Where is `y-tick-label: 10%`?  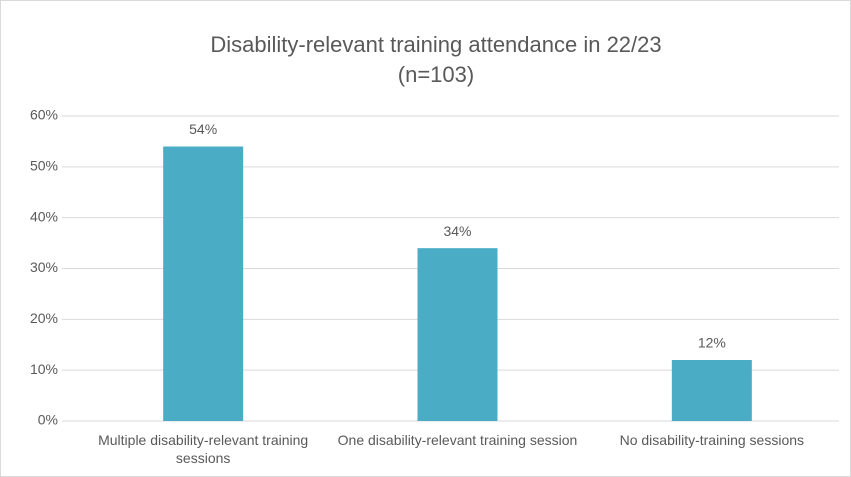 y-tick-label: 10% is located at coordinates (44, 369).